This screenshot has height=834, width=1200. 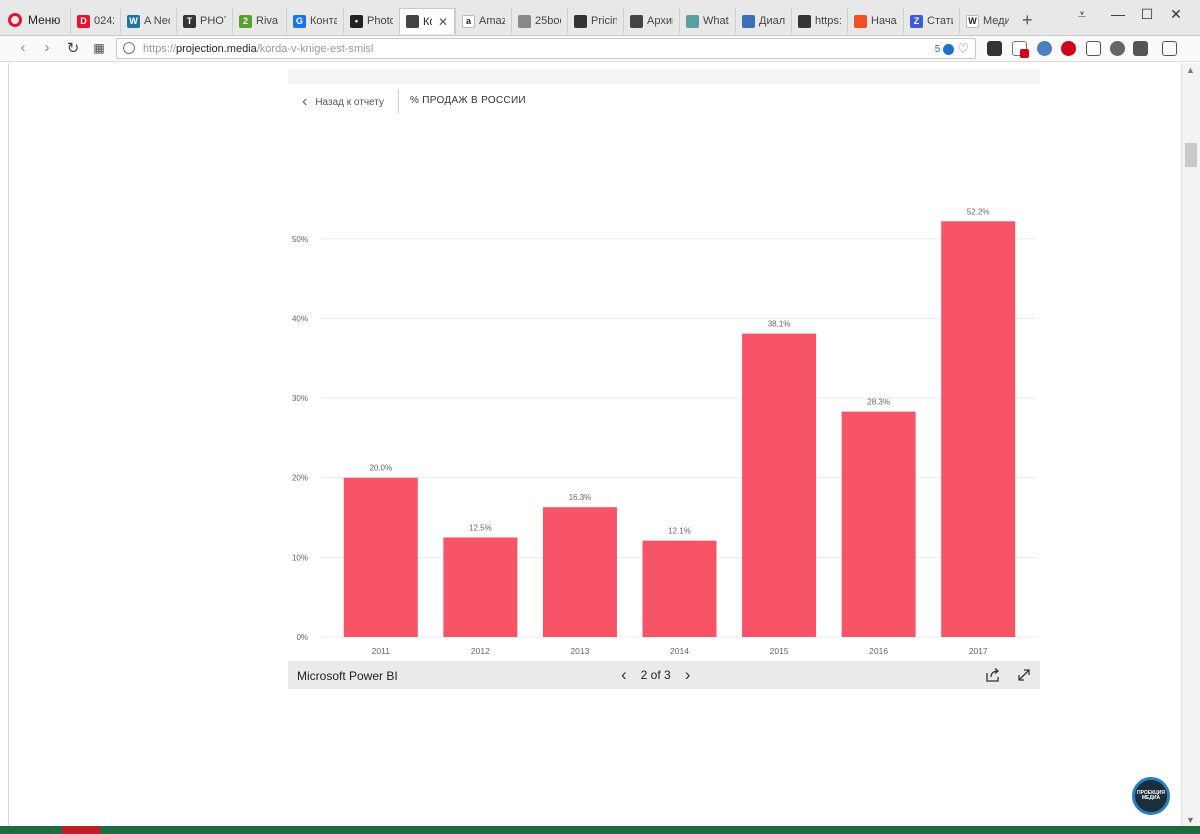 What do you see at coordinates (828, 21) in the screenshot?
I see `tab-label: https:/` at bounding box center [828, 21].